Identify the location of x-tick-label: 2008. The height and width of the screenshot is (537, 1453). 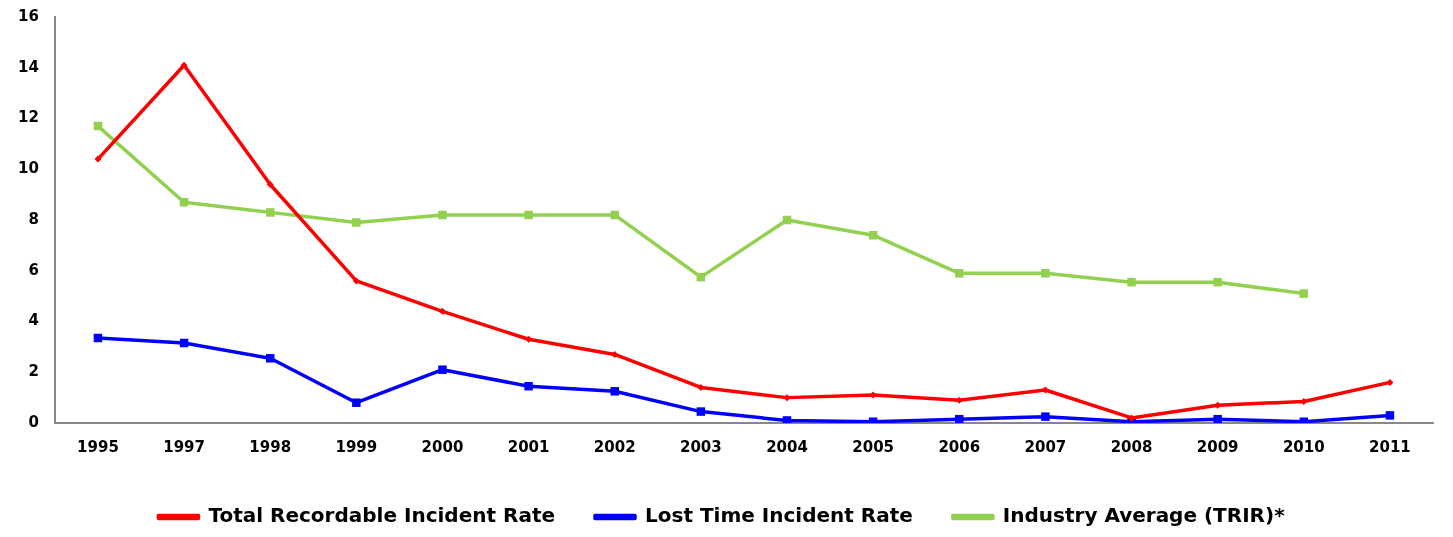
(1131, 446).